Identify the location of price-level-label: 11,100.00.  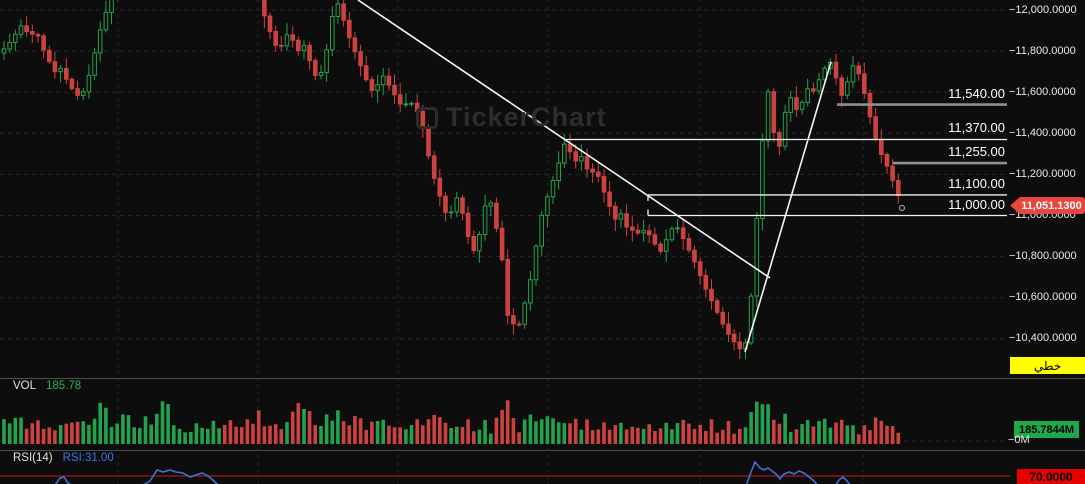
(976, 183).